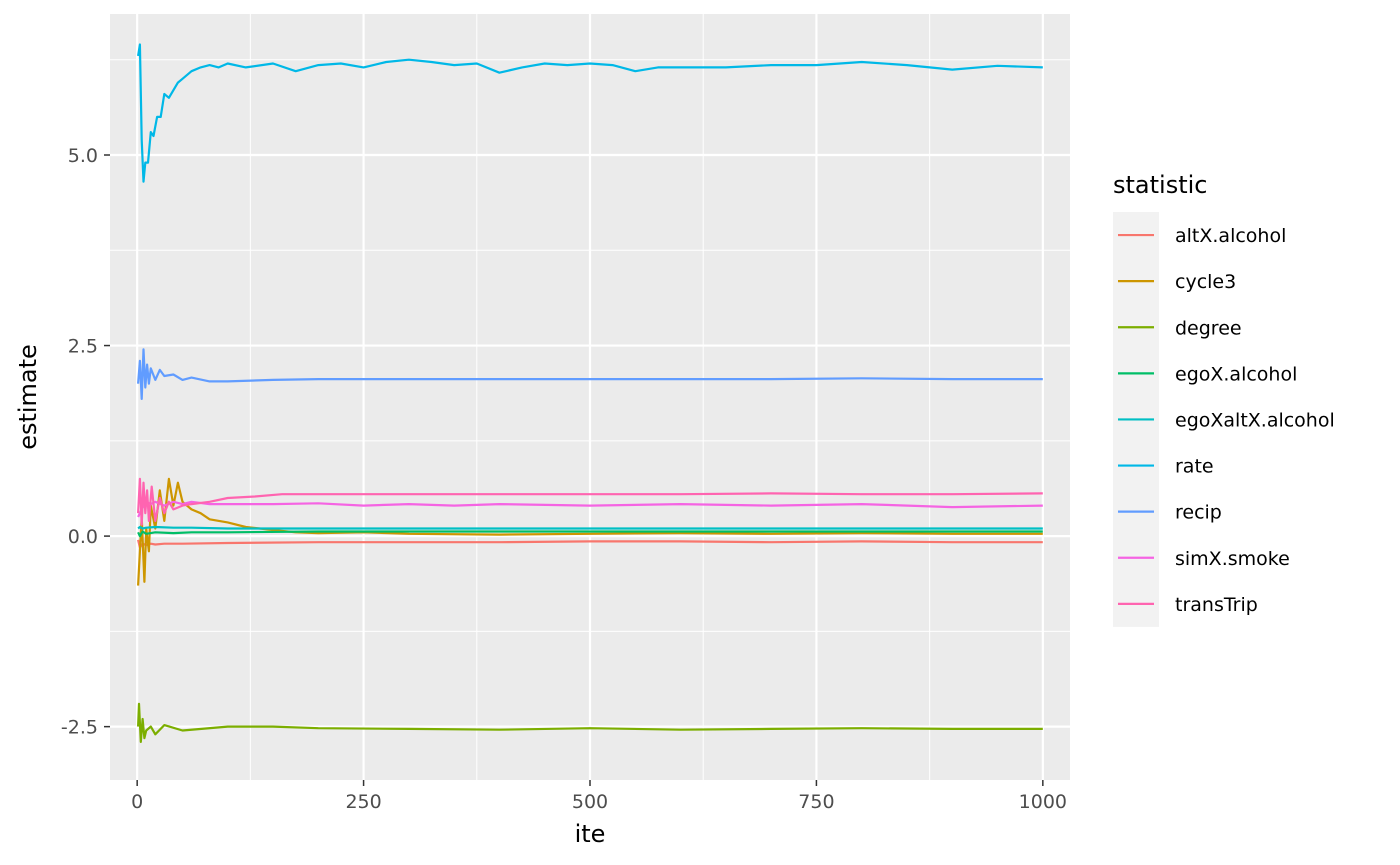 This screenshot has width=1400, height=865. What do you see at coordinates (83, 156) in the screenshot?
I see `y-tick-label: 5.0` at bounding box center [83, 156].